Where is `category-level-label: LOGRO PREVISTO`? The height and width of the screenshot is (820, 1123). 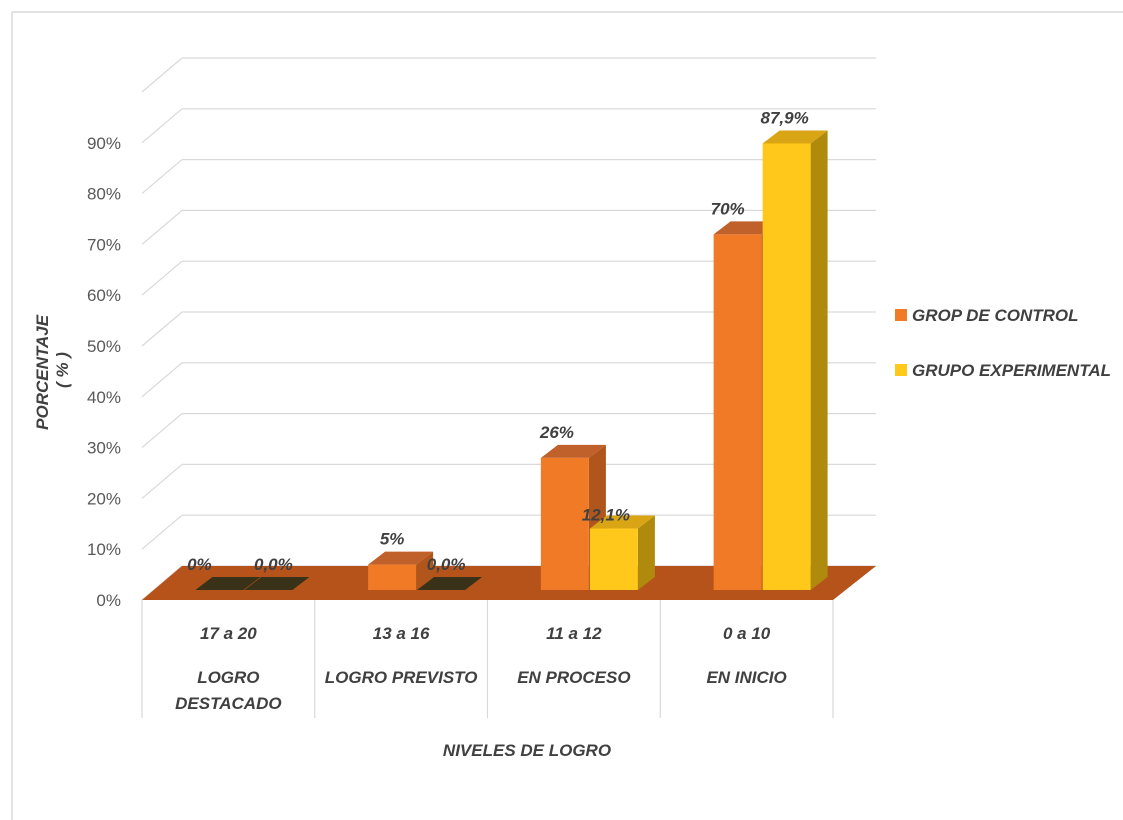 category-level-label: LOGRO PREVISTO is located at coordinates (401, 677).